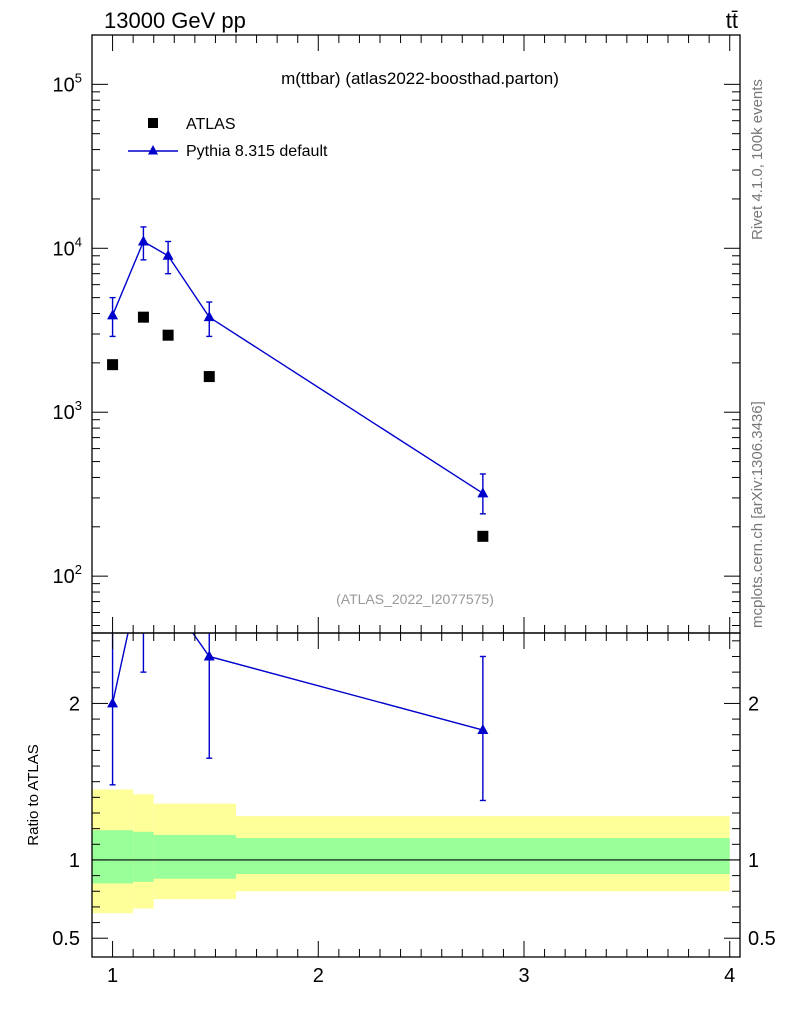 Image resolution: width=786 pixels, height=1024 pixels. Describe the element at coordinates (762, 939) in the screenshot. I see `ratio-y-tick-label-right: 0.5` at that location.